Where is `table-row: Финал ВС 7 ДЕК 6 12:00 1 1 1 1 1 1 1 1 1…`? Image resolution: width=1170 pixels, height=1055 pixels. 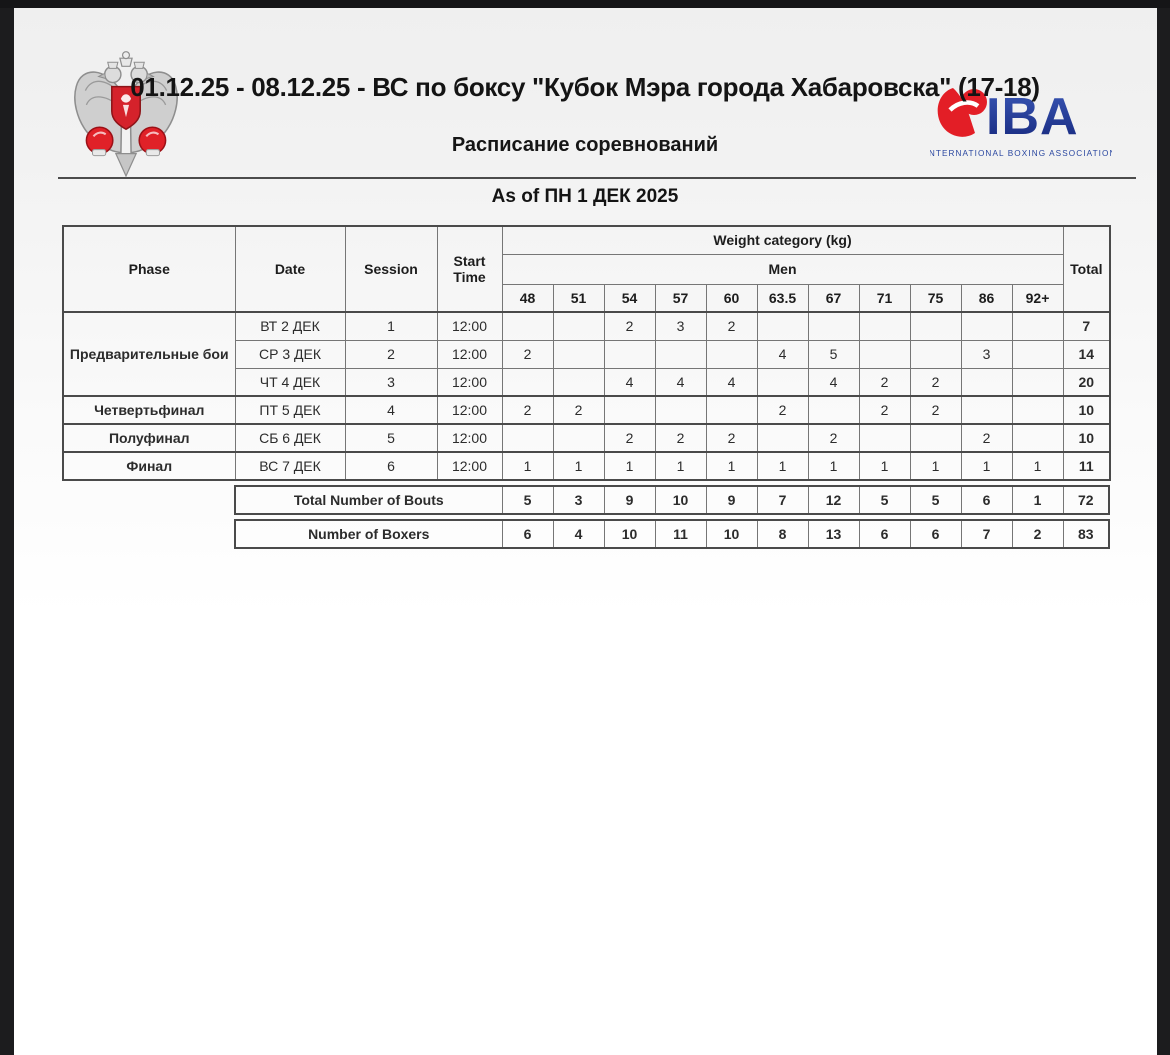
table-row: Финал ВС 7 ДЕК 6 12:00 1 1 1 1 1 1 1 1 1… is located at coordinates (586, 466).